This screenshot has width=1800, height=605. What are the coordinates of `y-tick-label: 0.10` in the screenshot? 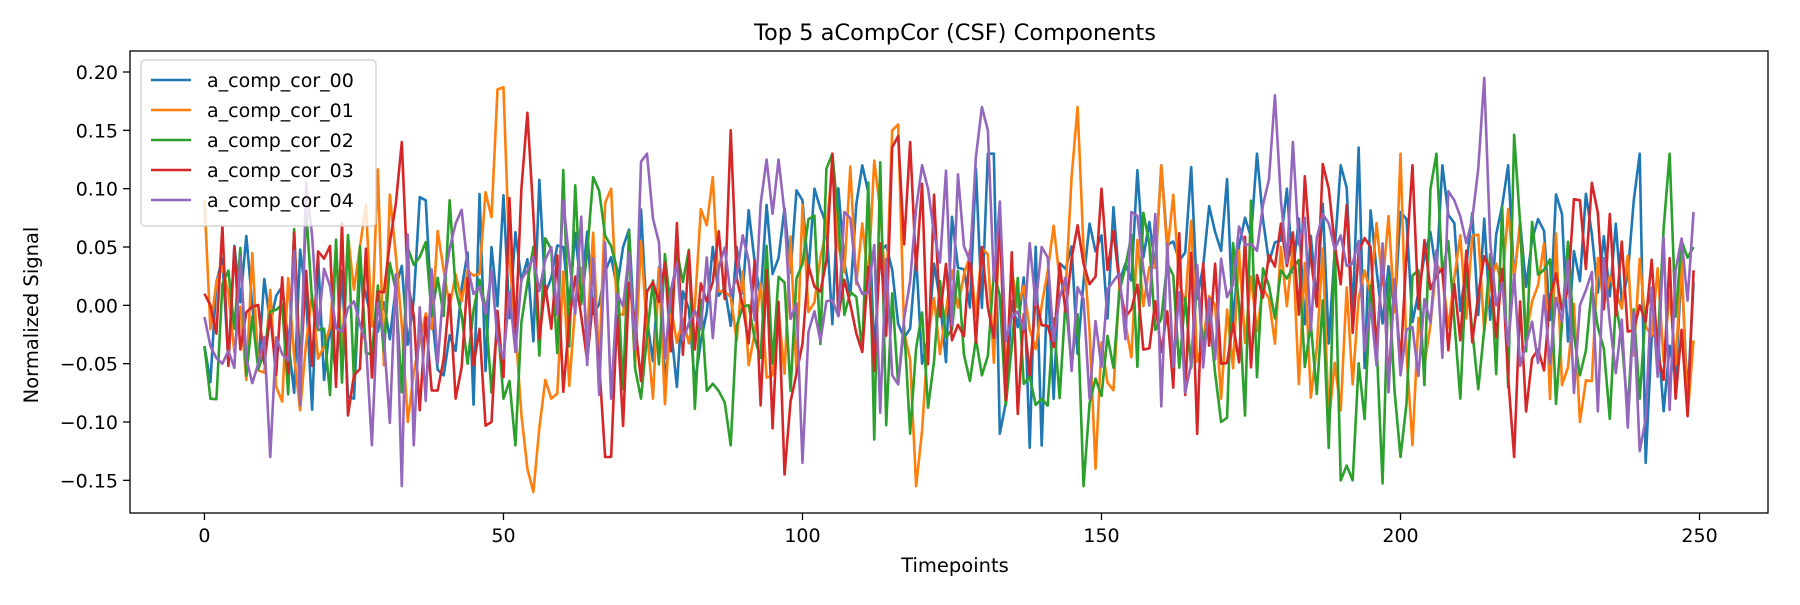 It's located at (97, 190).